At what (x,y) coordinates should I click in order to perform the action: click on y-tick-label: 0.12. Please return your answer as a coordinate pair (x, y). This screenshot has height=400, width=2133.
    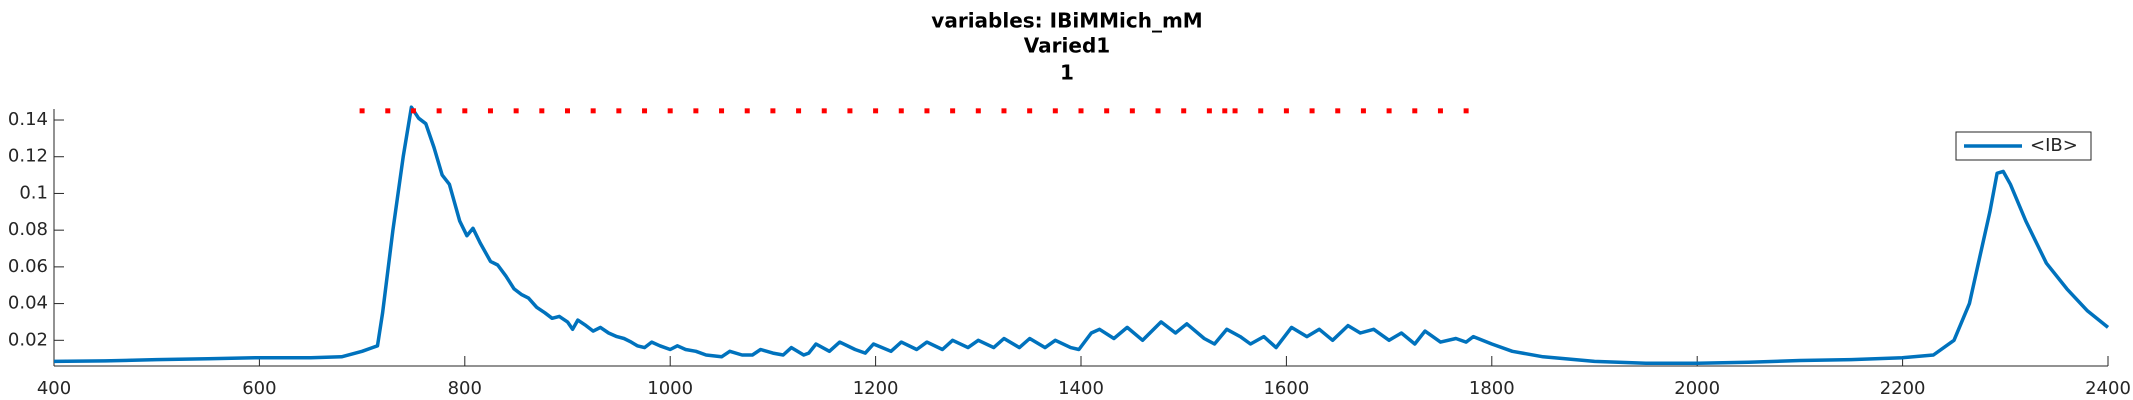
    Looking at the image, I should click on (28, 156).